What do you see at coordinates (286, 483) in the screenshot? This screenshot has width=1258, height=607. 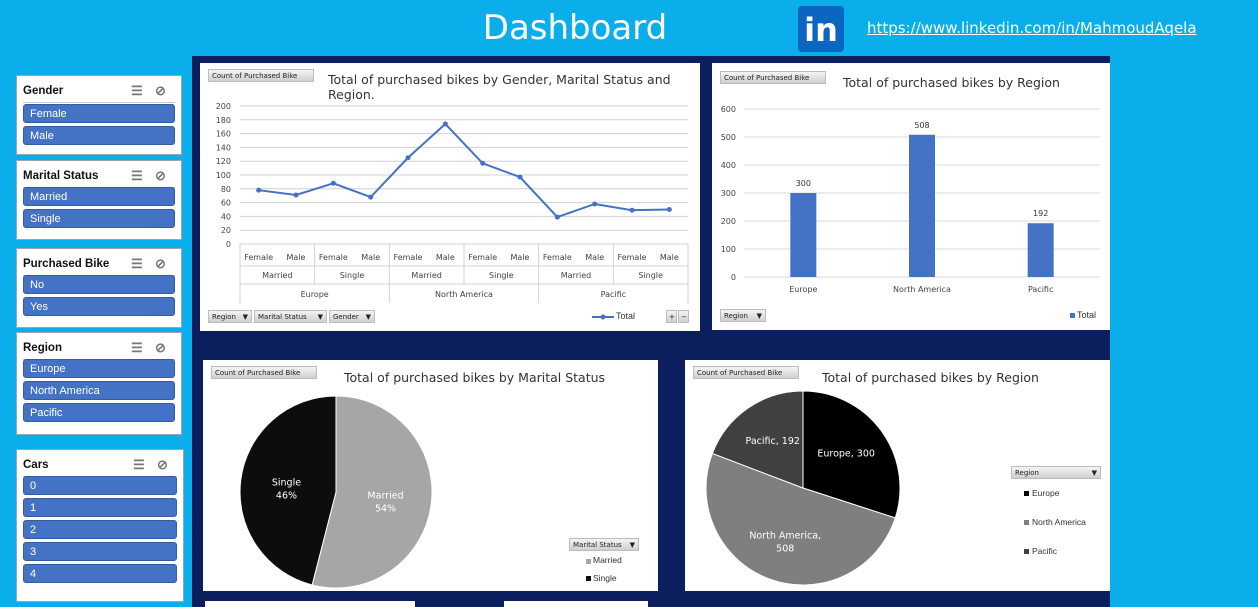 I see `pie-label: Single` at bounding box center [286, 483].